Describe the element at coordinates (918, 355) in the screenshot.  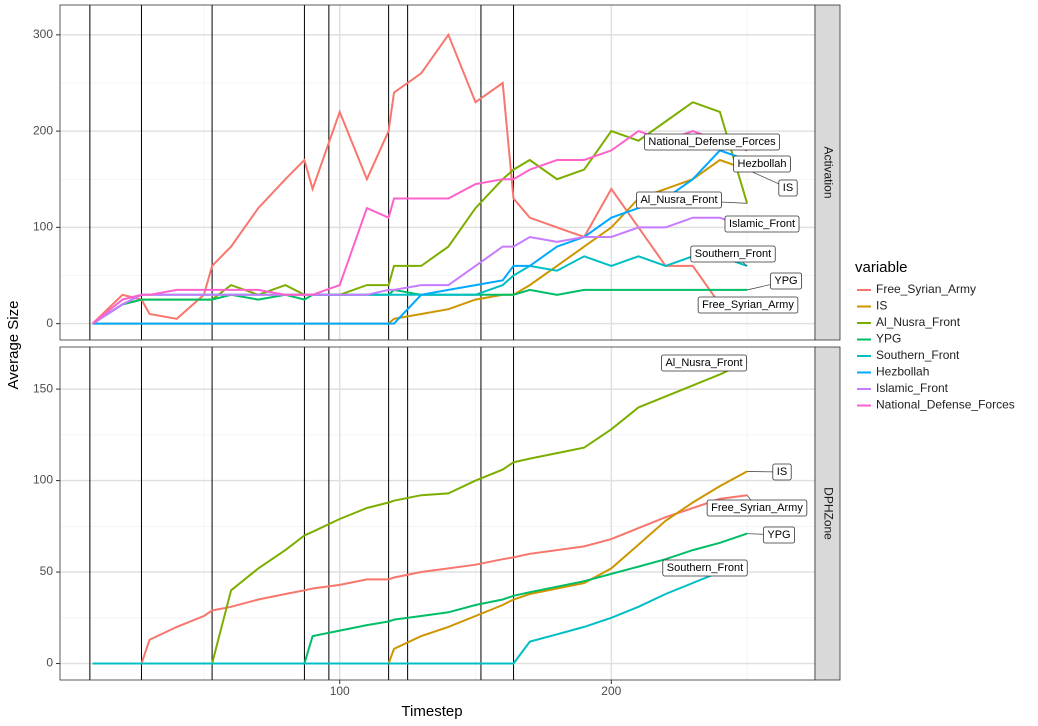
I see `legend-label: Southern_Front` at that location.